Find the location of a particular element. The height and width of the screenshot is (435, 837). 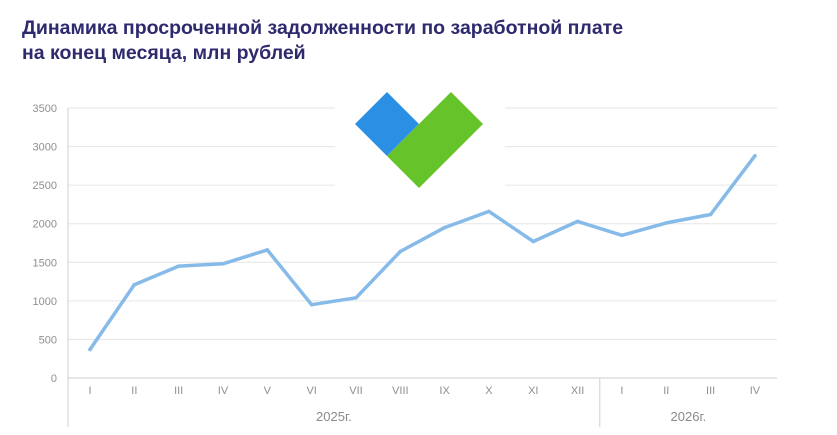

x-tick-label: V is located at coordinates (268, 391).